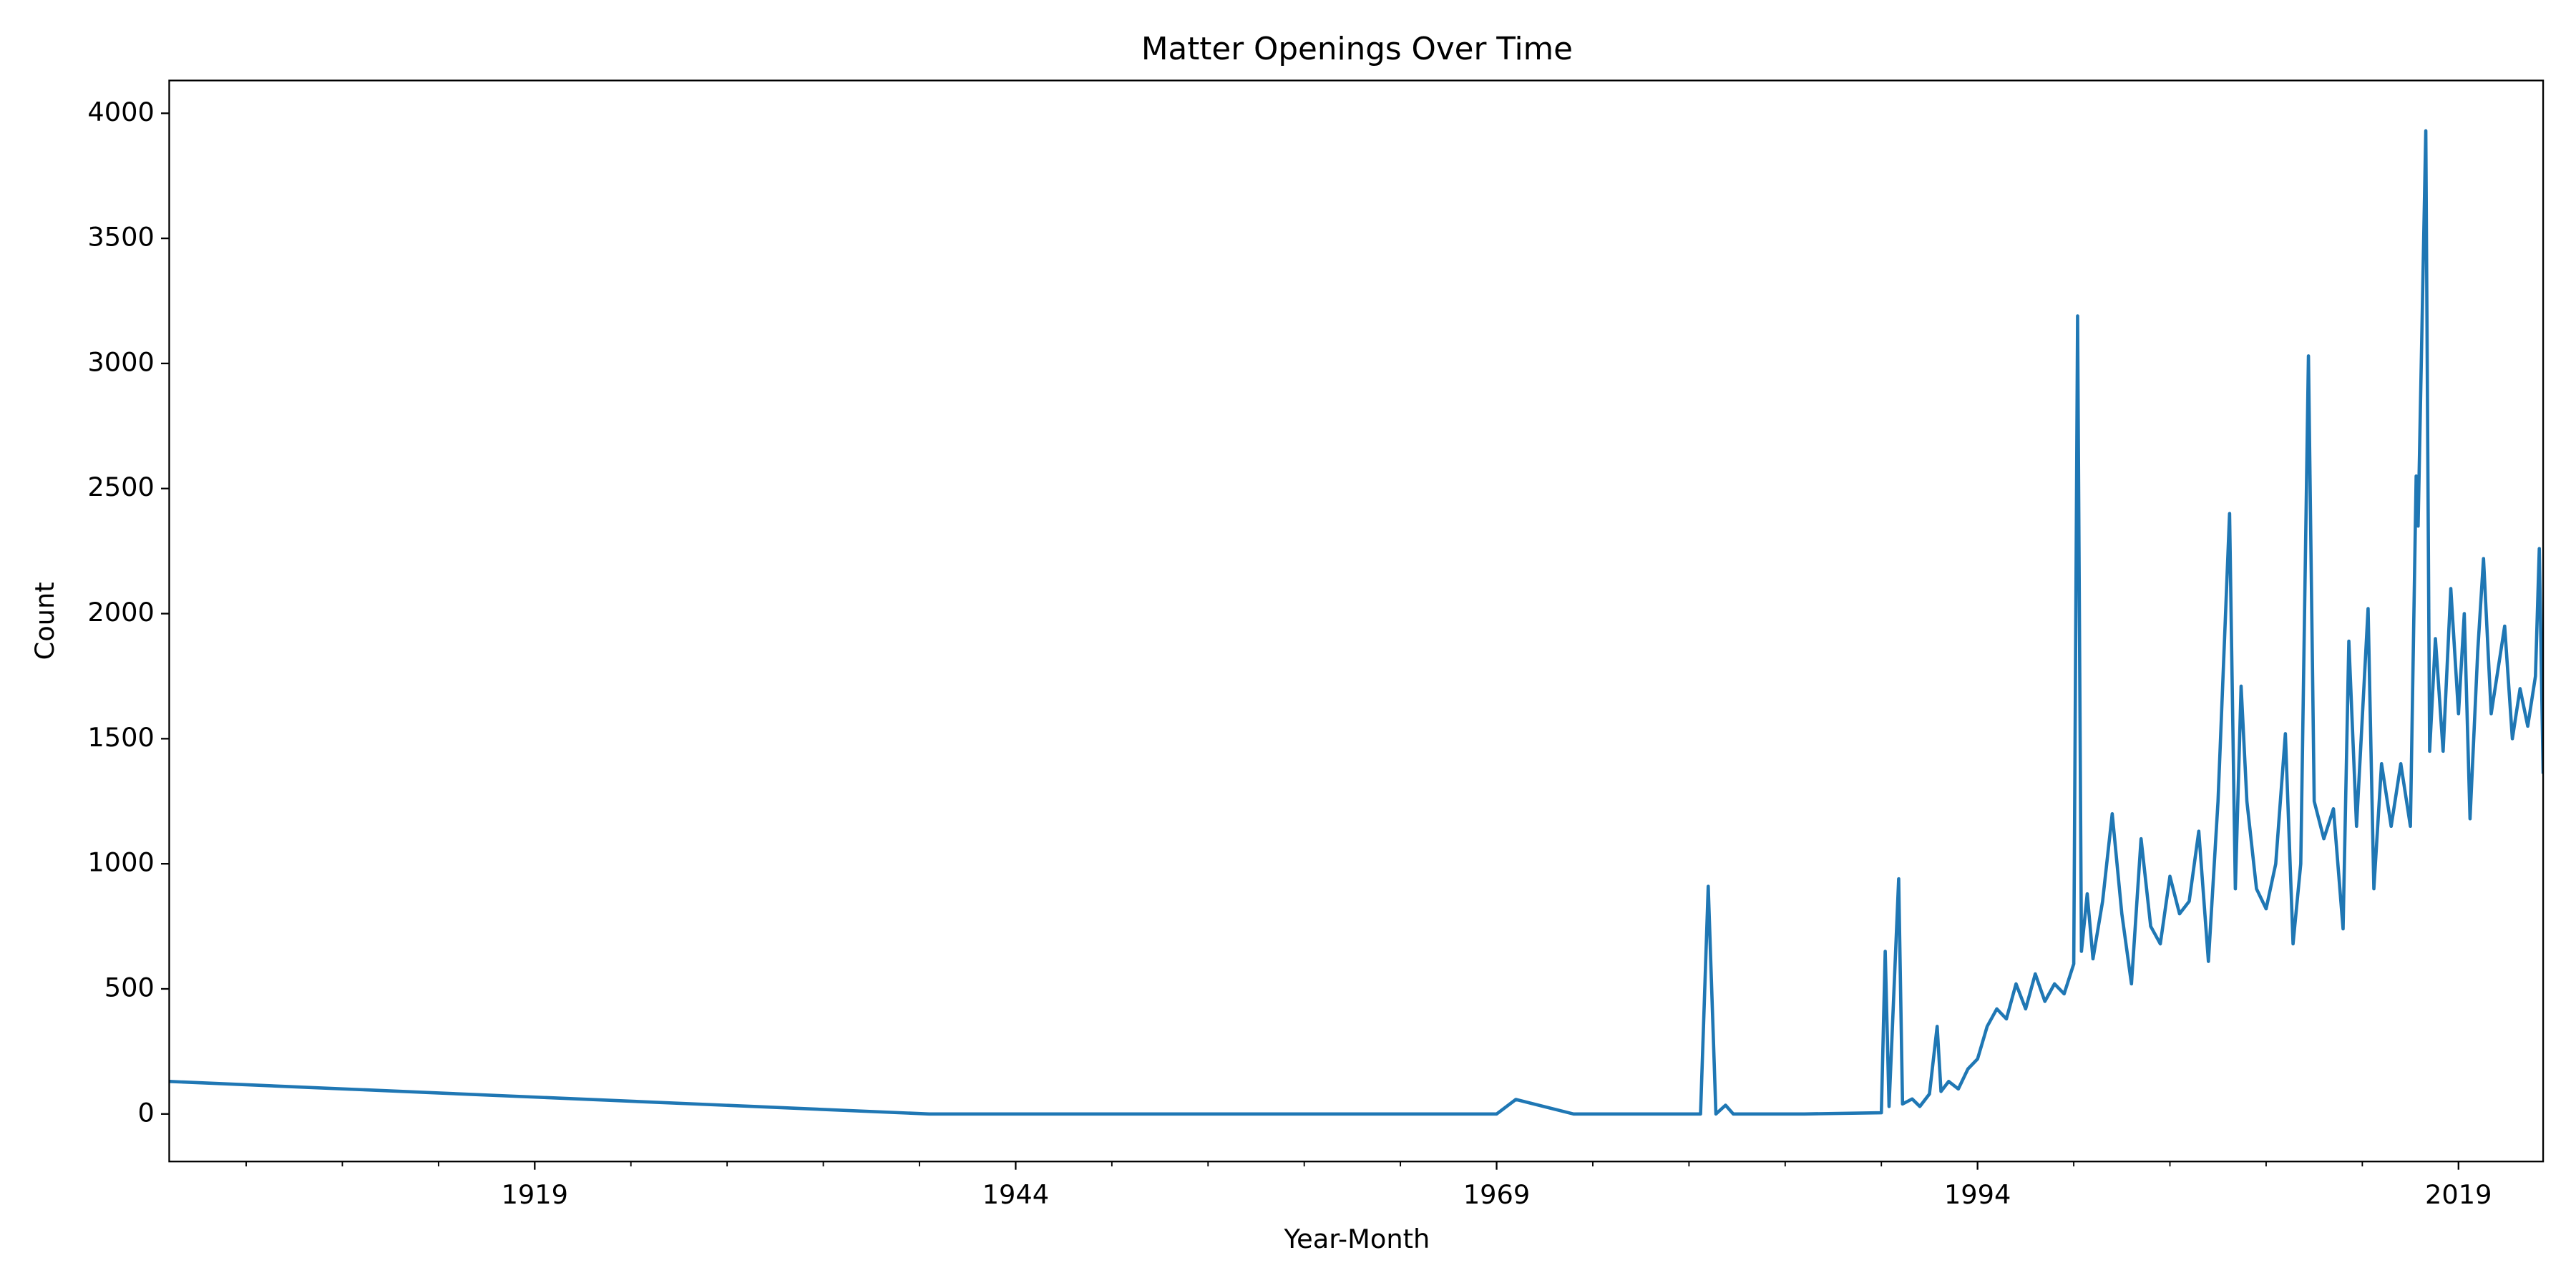  Describe the element at coordinates (120, 737) in the screenshot. I see `y-tick-label: 1500` at that location.